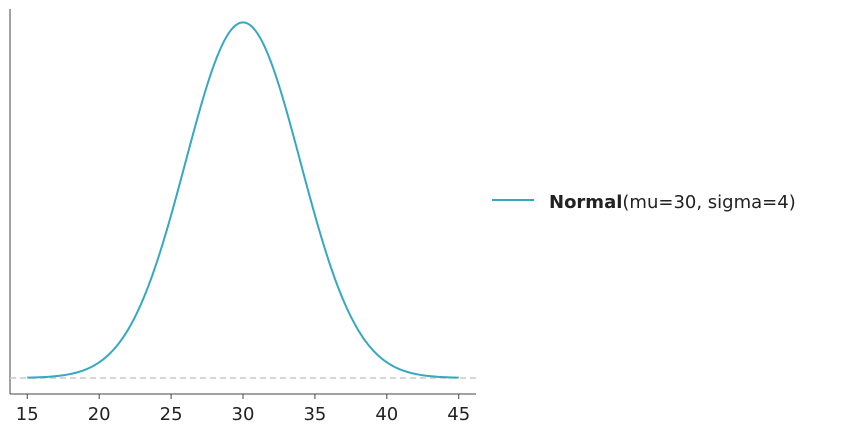 The image size is (841, 433). I want to click on x-ticks: 15 20 25 30 35 40 45, so click(243, 409).